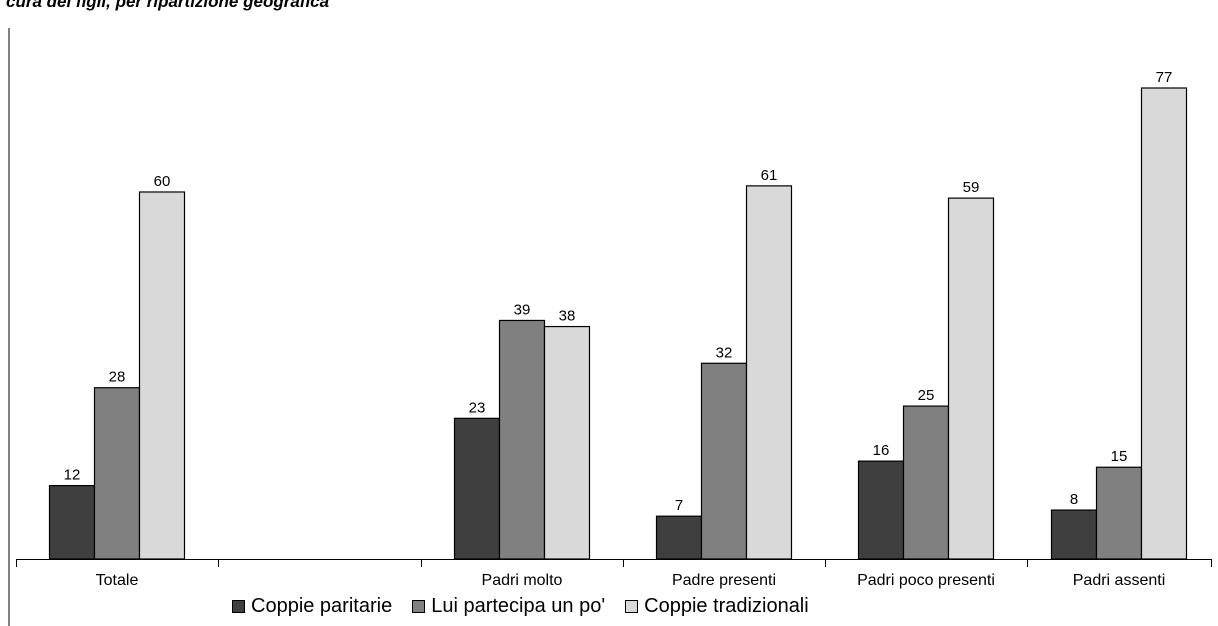  Describe the element at coordinates (679, 505) in the screenshot. I see `data-label-3-0: 7` at that location.